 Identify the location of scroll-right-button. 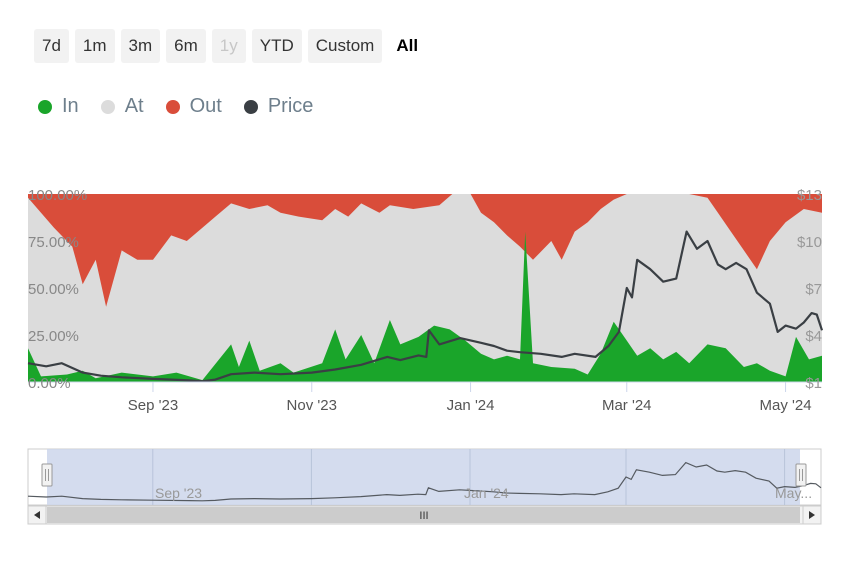
(812, 515).